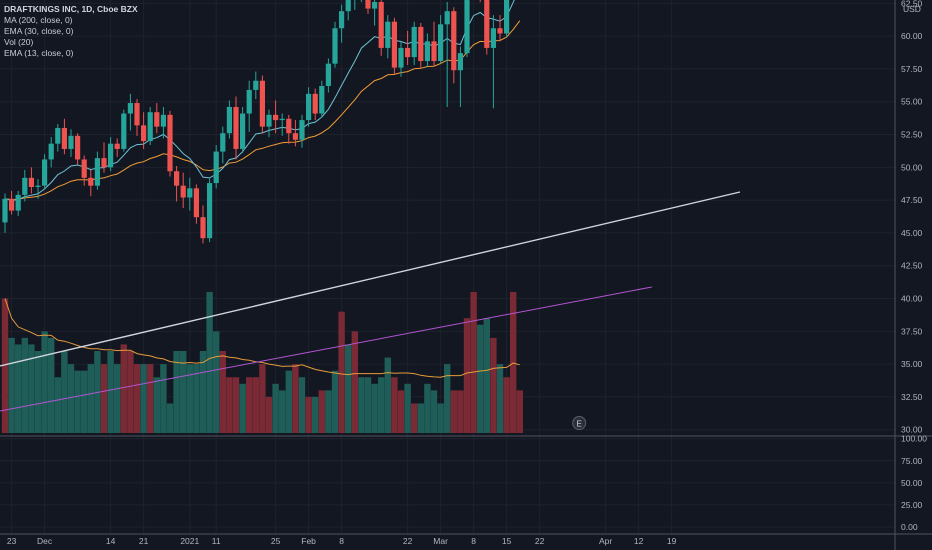  I want to click on price-tick-label: 37.50, so click(912, 331).